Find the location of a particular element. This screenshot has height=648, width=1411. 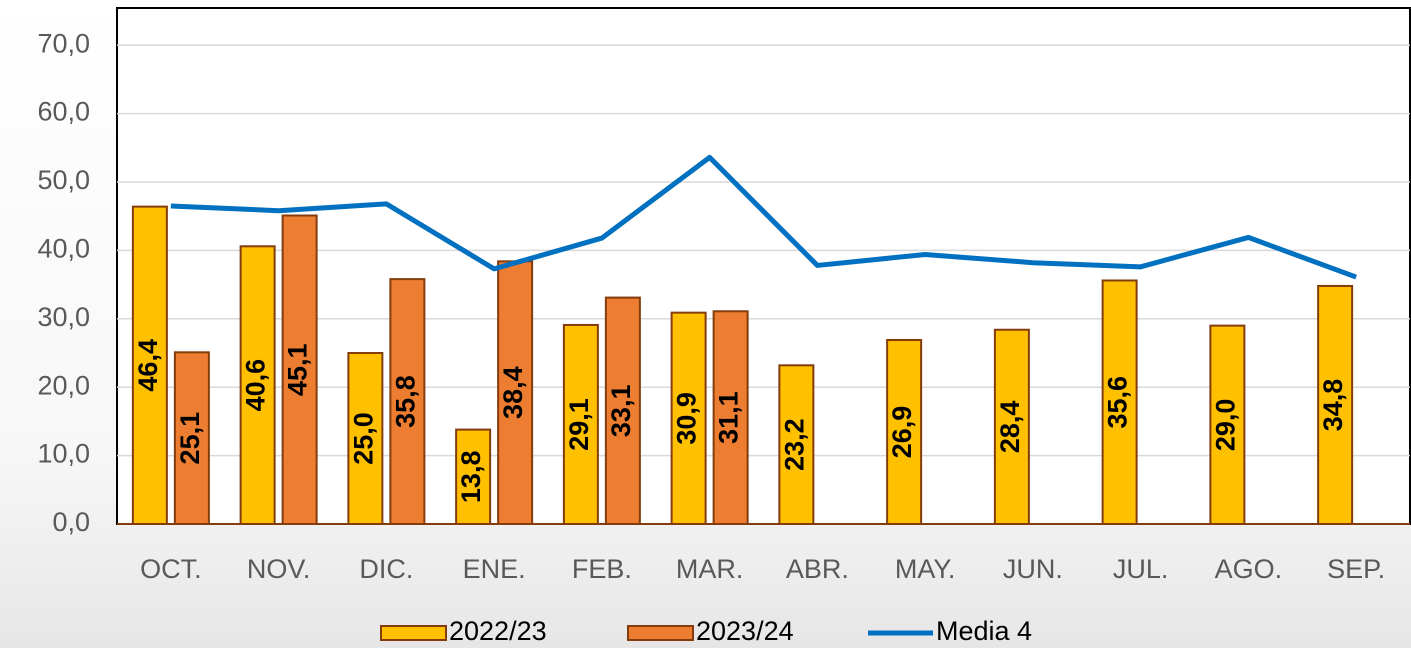

data-label: 25,1 is located at coordinates (190, 438).